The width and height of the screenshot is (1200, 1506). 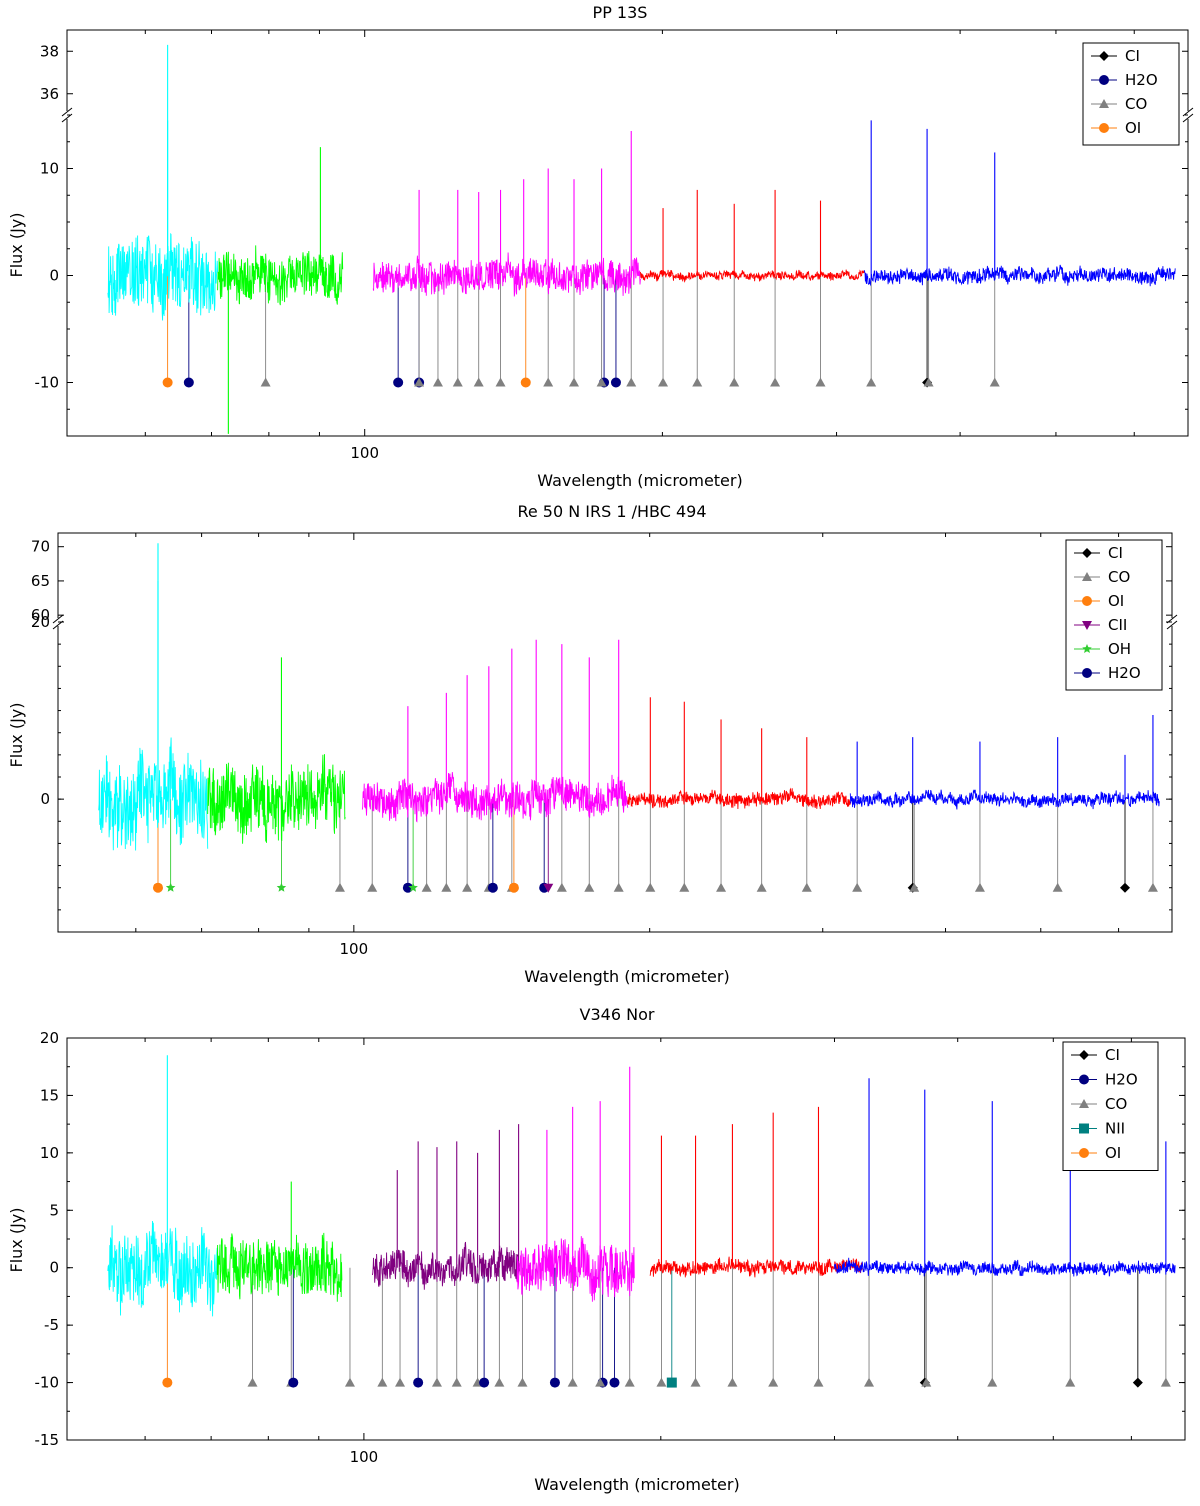 I want to click on line-id-marker-cii, so click(x=548, y=888).